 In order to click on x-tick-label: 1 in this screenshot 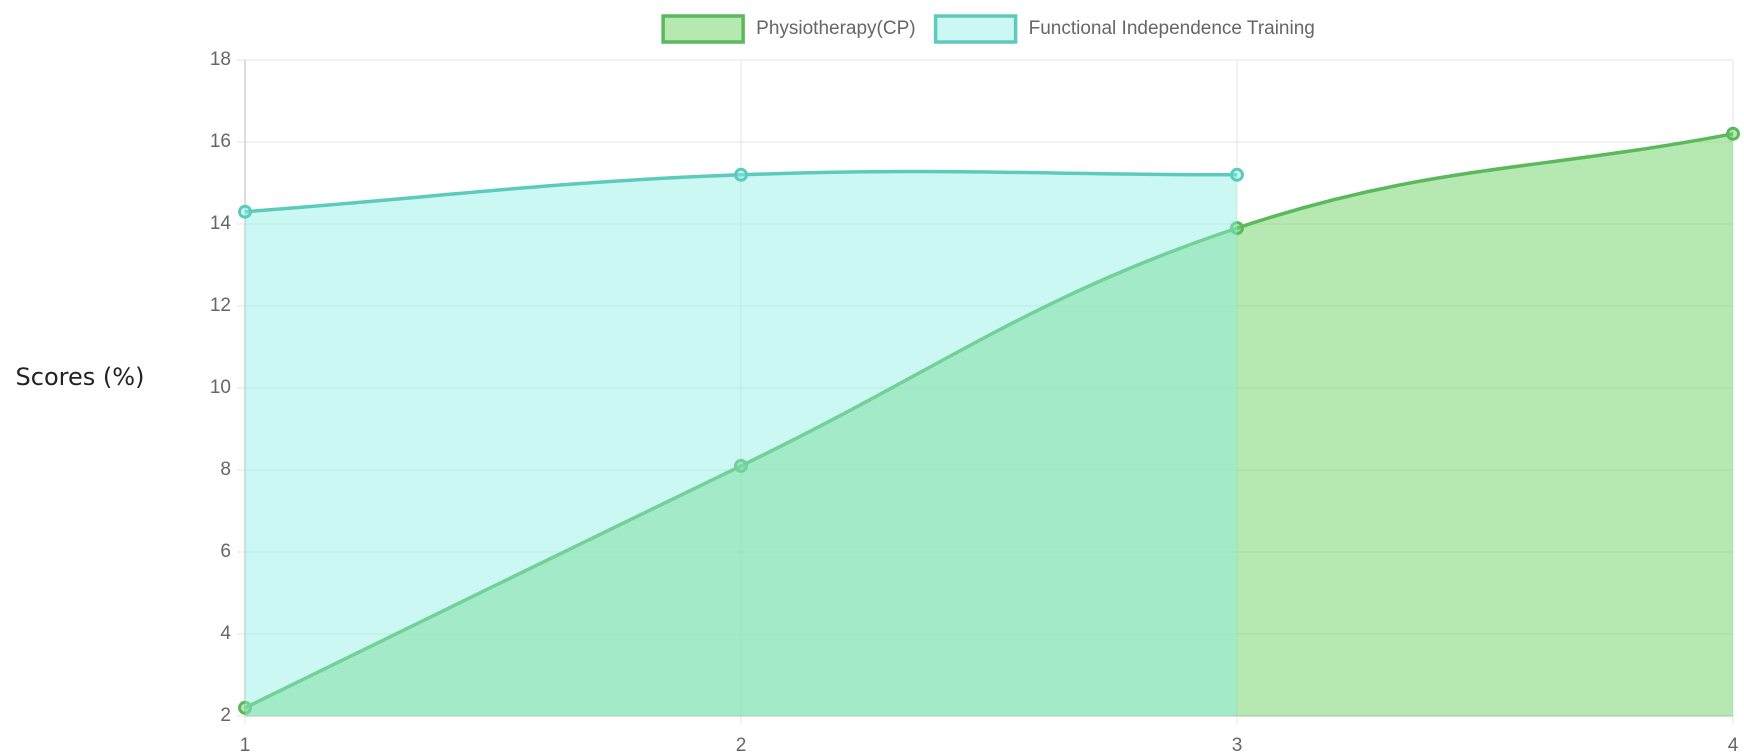, I will do `click(245, 744)`.